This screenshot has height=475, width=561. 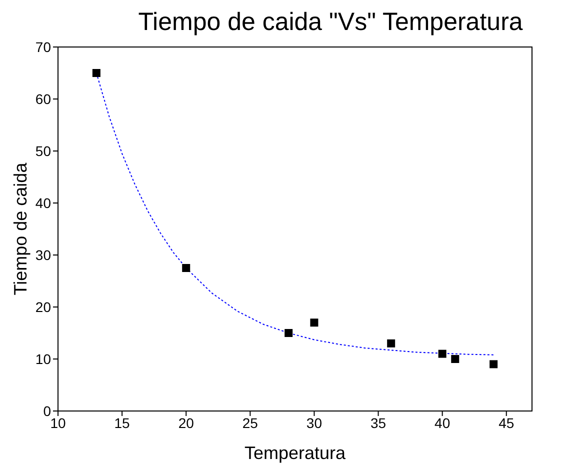 I want to click on x-tick-label: 40, so click(x=442, y=422).